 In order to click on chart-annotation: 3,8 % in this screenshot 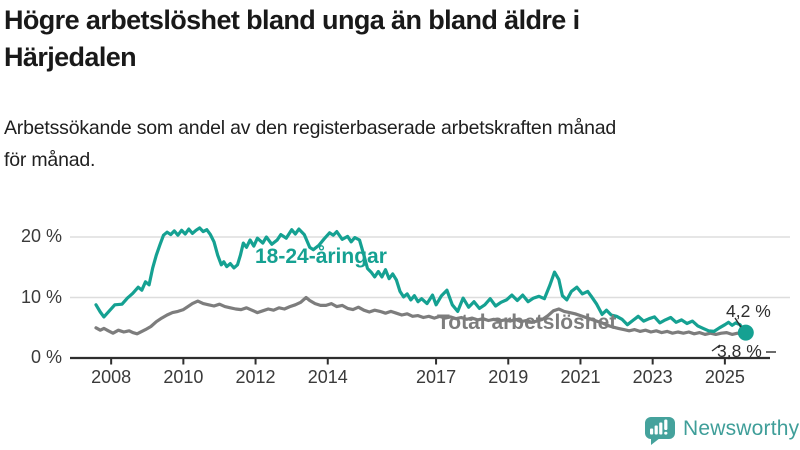, I will do `click(739, 351)`.